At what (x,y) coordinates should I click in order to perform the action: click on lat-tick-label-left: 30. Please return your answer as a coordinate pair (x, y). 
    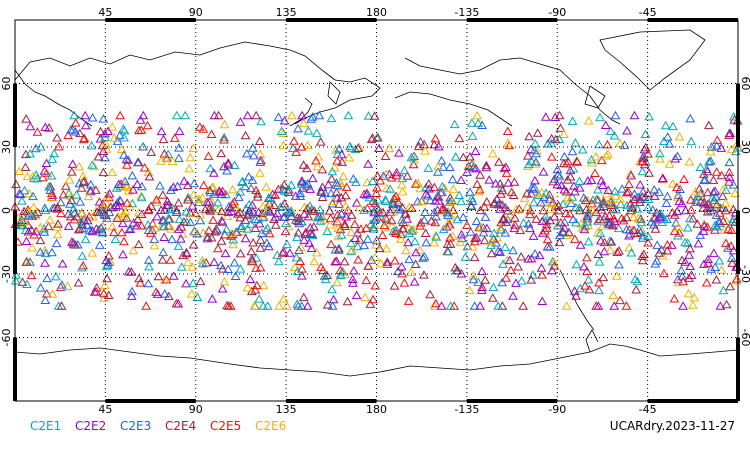
    Looking at the image, I should click on (6, 147).